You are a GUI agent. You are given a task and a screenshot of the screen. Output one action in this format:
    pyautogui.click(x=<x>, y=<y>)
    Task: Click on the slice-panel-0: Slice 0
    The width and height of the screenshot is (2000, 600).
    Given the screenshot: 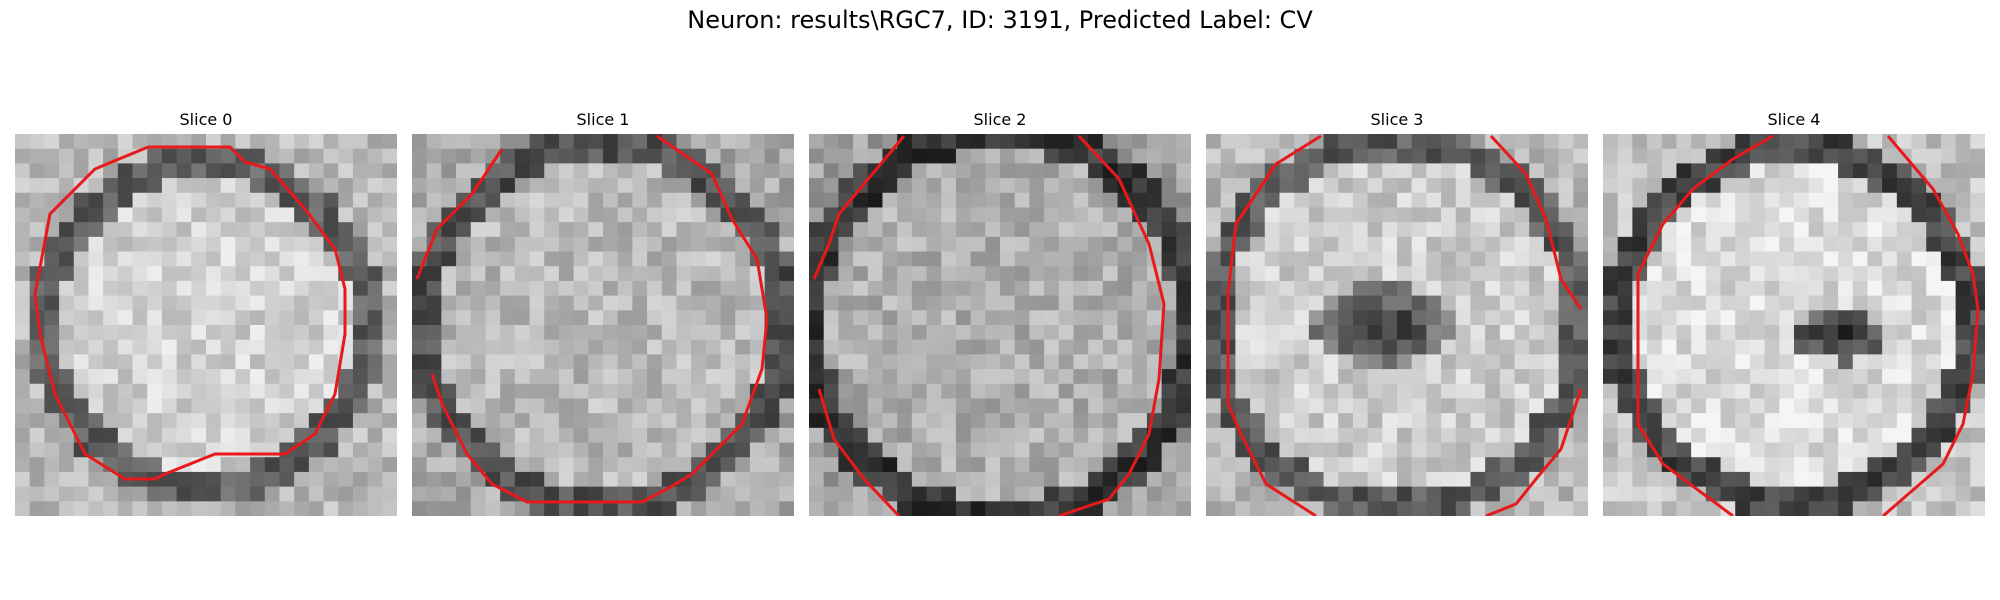 What is the action you would take?
    pyautogui.click(x=206, y=313)
    